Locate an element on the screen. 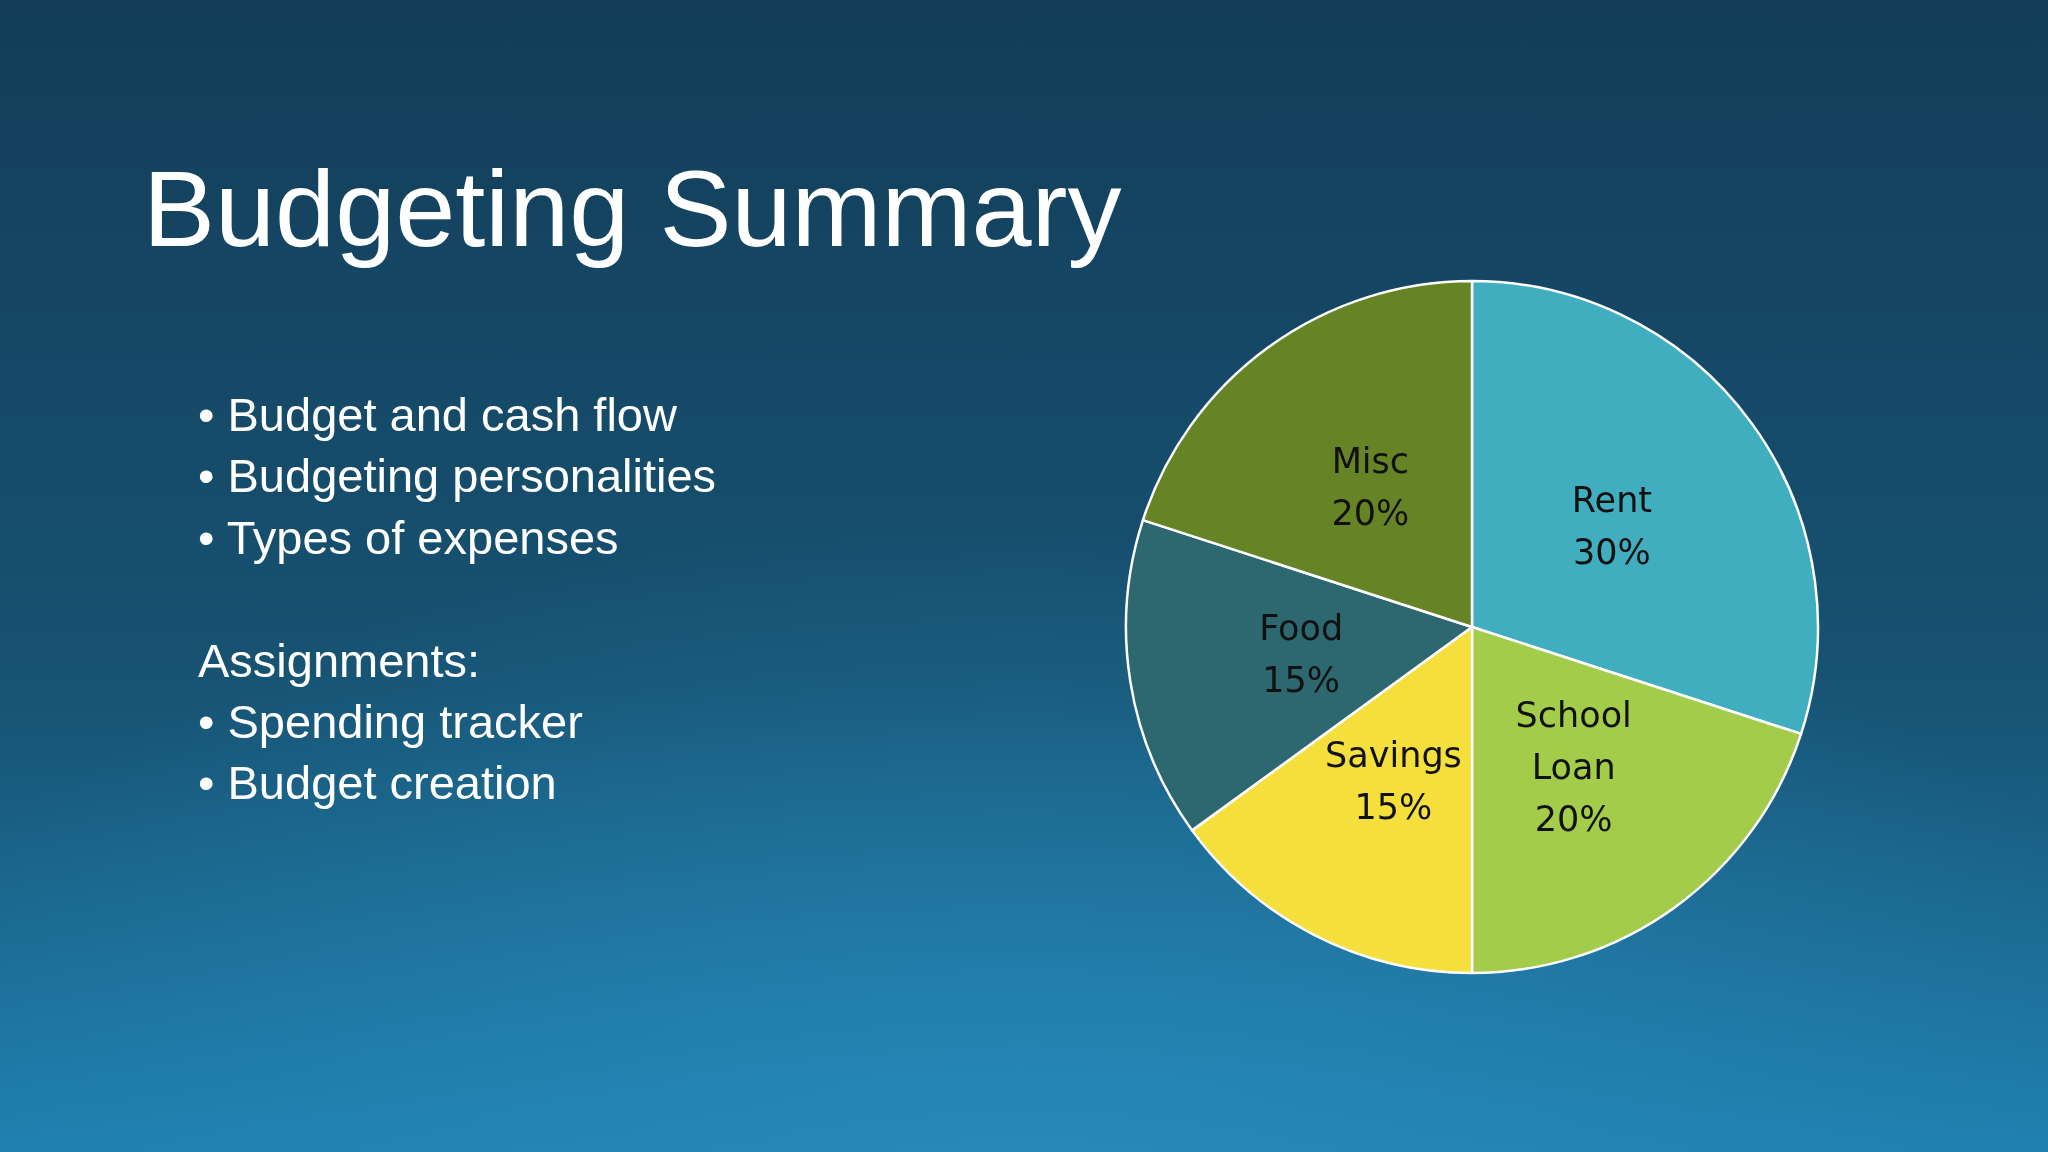 This screenshot has height=1152, width=2048. text: • Budget creation is located at coordinates (377, 783).